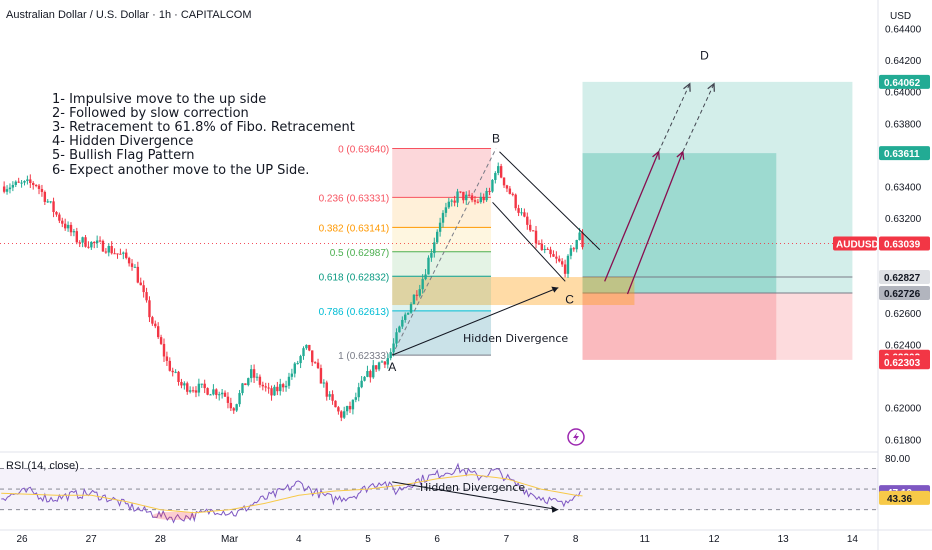  I want to click on symbol-tag-label: AUDUSD, so click(857, 245).